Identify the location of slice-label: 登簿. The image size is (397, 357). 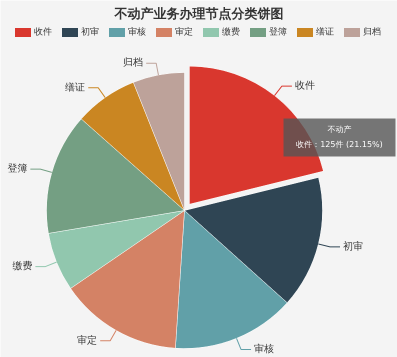
(17, 168).